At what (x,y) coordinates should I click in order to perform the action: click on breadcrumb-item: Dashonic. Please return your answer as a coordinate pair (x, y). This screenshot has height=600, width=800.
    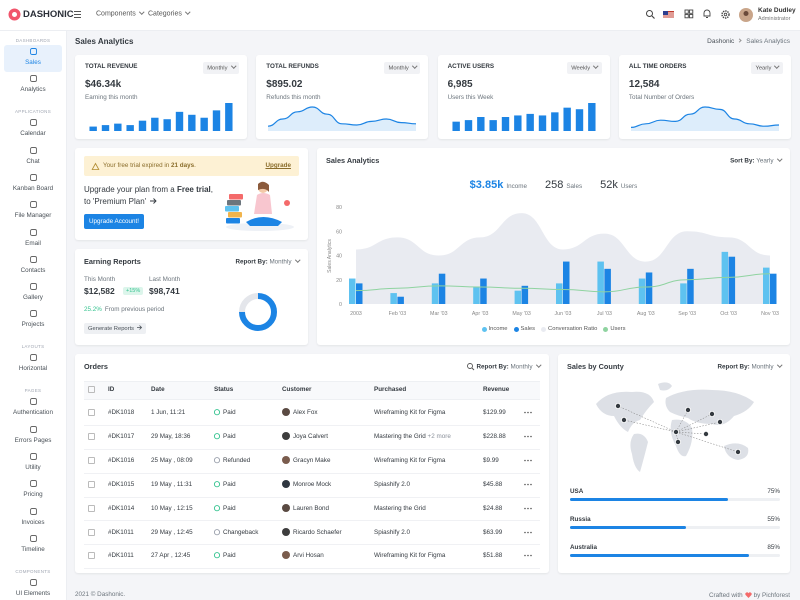
    Looking at the image, I should click on (721, 41).